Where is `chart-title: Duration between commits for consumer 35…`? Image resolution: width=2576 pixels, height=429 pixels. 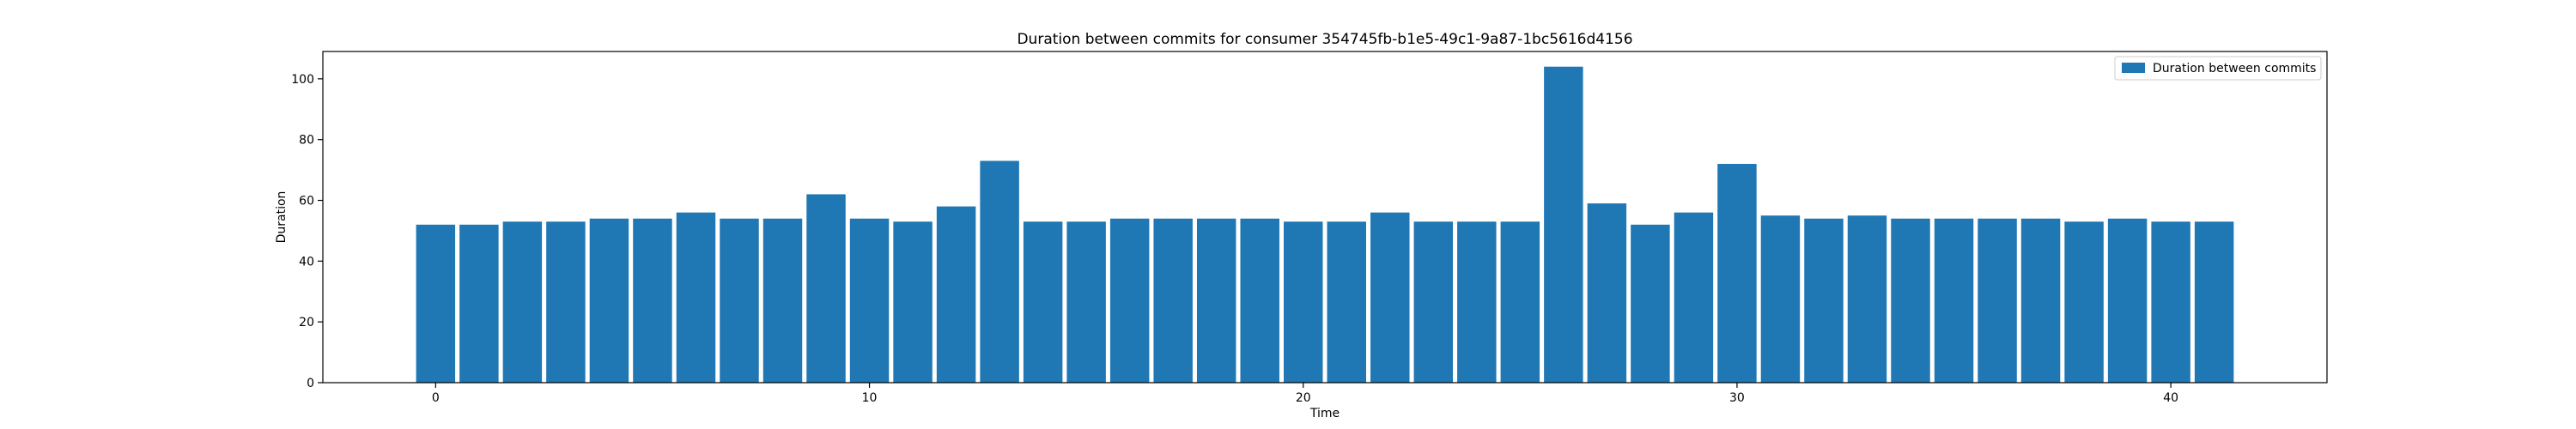
chart-title: Duration between commits for consumer 35… is located at coordinates (1324, 39).